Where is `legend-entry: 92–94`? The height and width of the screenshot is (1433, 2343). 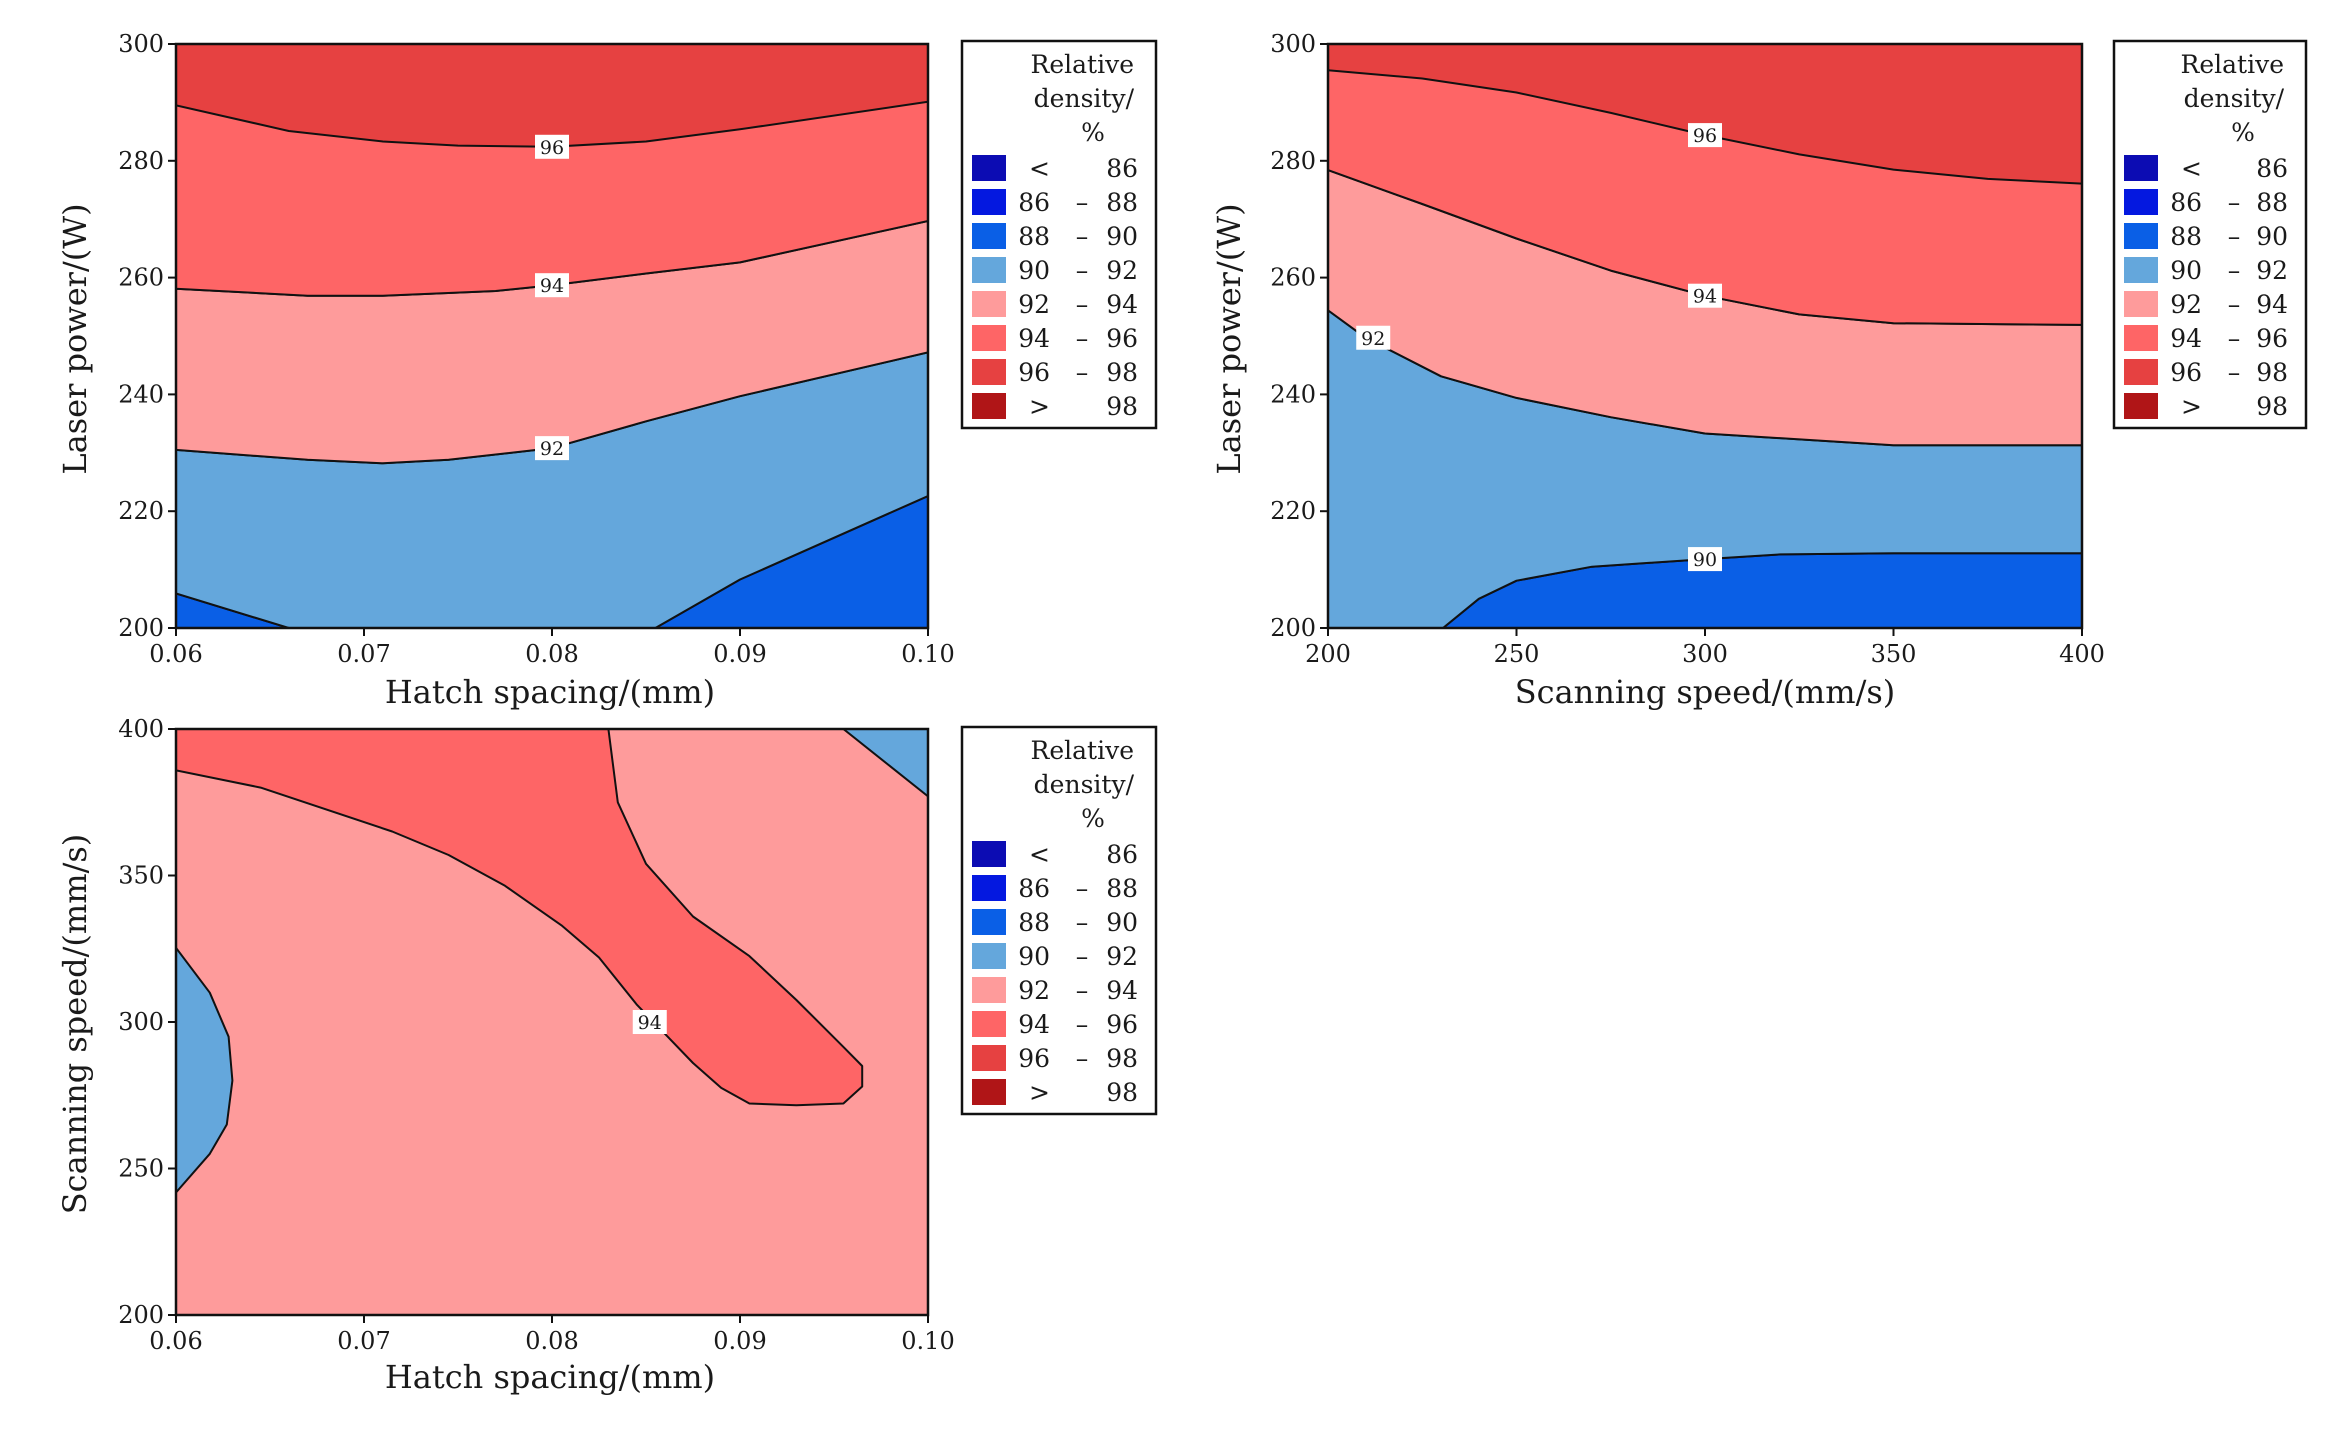
legend-entry: 92–94 is located at coordinates (1055, 990).